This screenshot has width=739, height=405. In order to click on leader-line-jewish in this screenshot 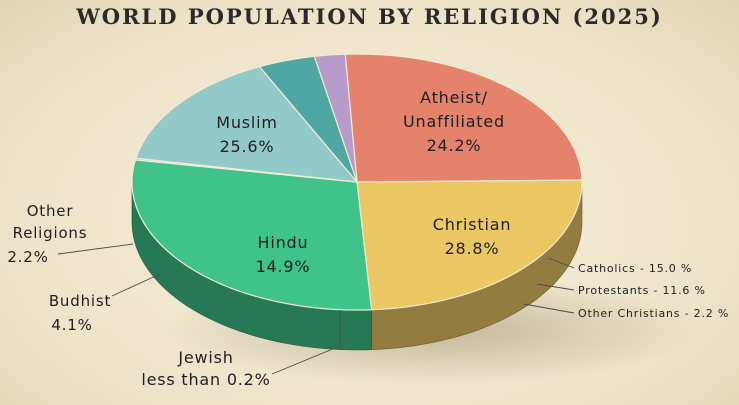, I will do `click(306, 342)`.